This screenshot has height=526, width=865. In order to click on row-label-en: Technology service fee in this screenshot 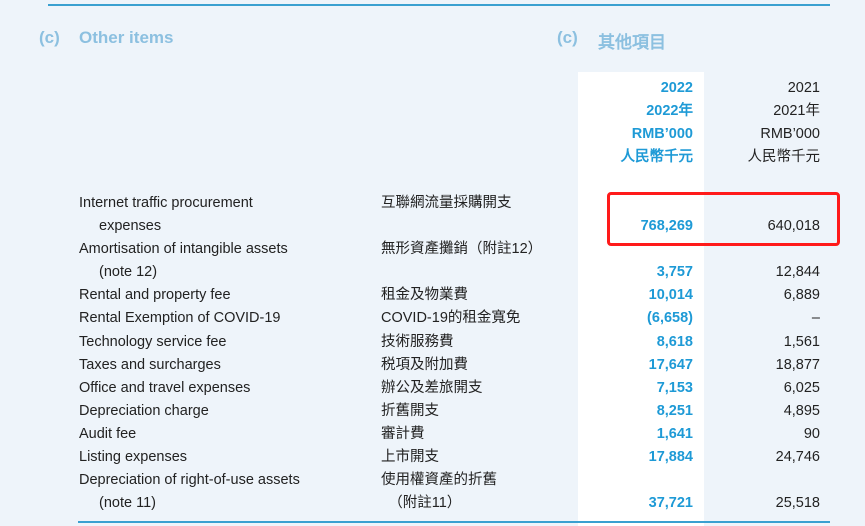, I will do `click(224, 342)`.